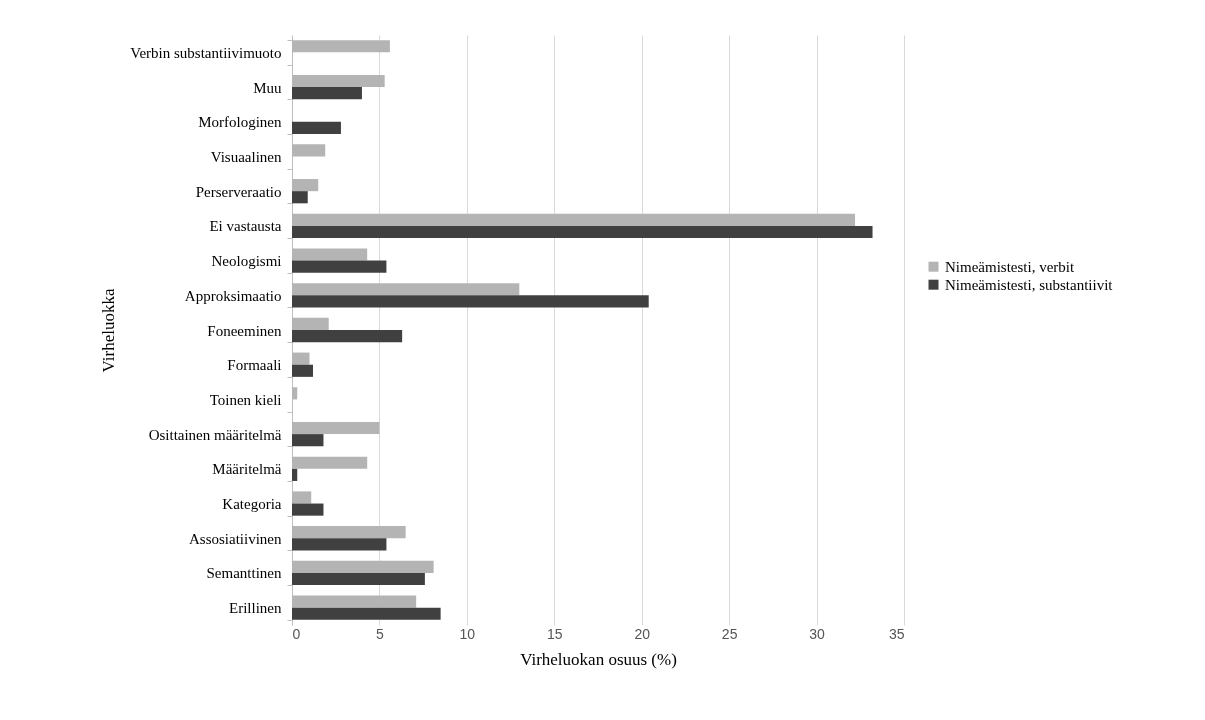  Describe the element at coordinates (246, 261) in the screenshot. I see `y-tick-label: Neologismi` at that location.